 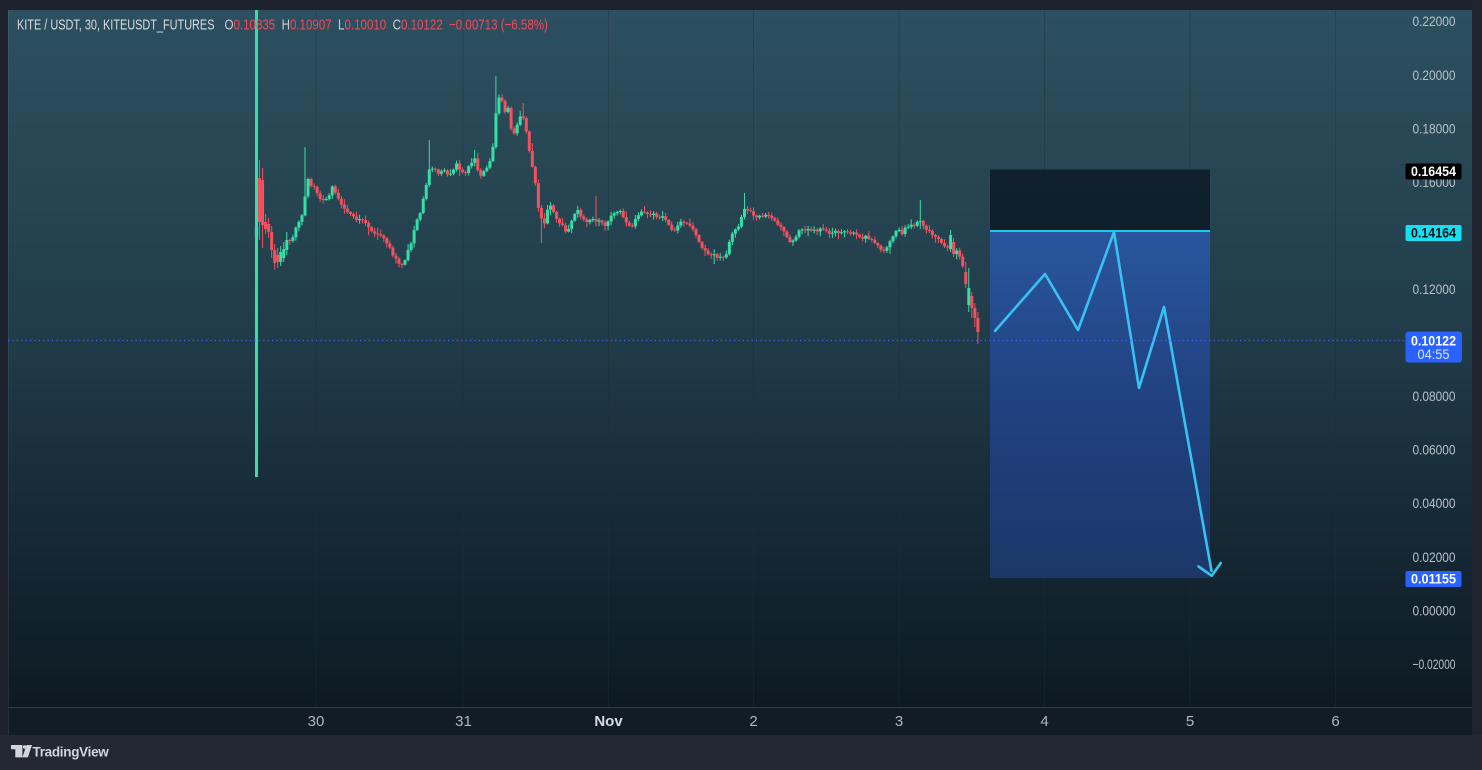 I want to click on svg-text: 5, so click(x=1190, y=721).